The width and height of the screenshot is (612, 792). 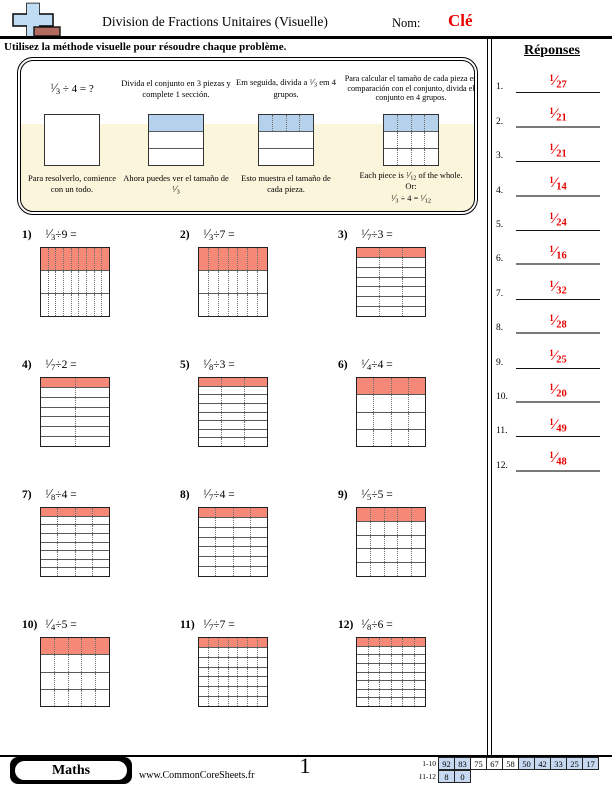 I want to click on problem-number: 4), so click(x=27, y=365).